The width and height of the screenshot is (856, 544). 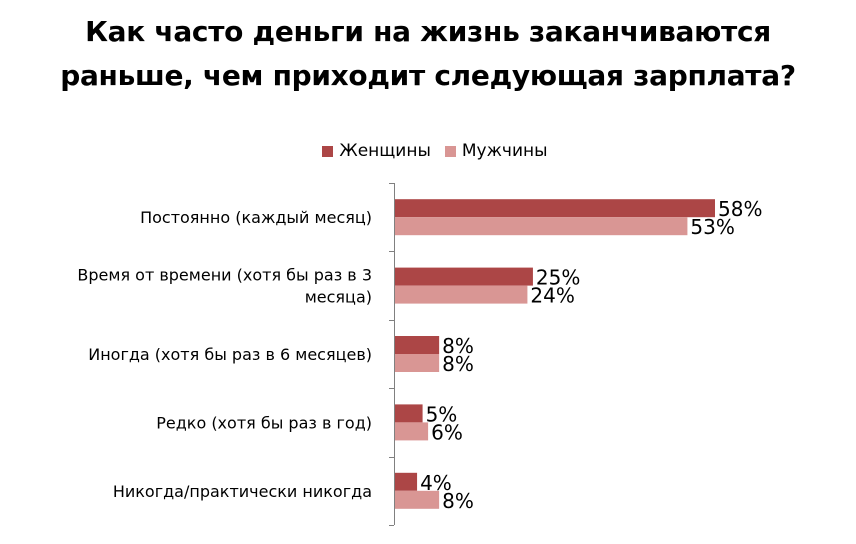 I want to click on legend-swatch-women, so click(x=328, y=151).